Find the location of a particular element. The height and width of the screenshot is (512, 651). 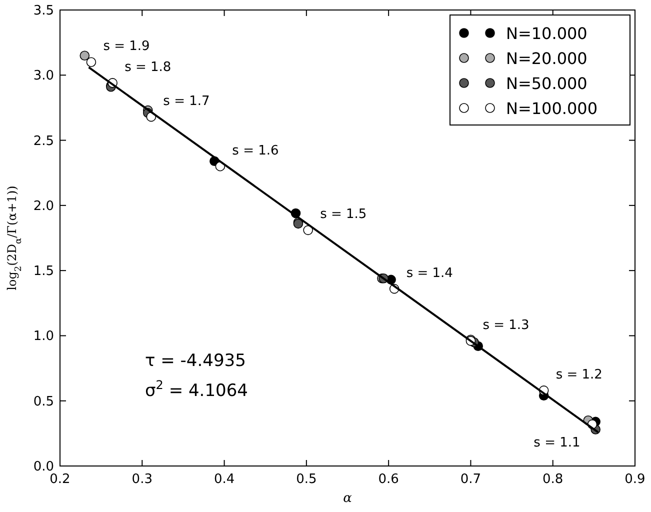

x-tick-label: 0.5 is located at coordinates (306, 479).